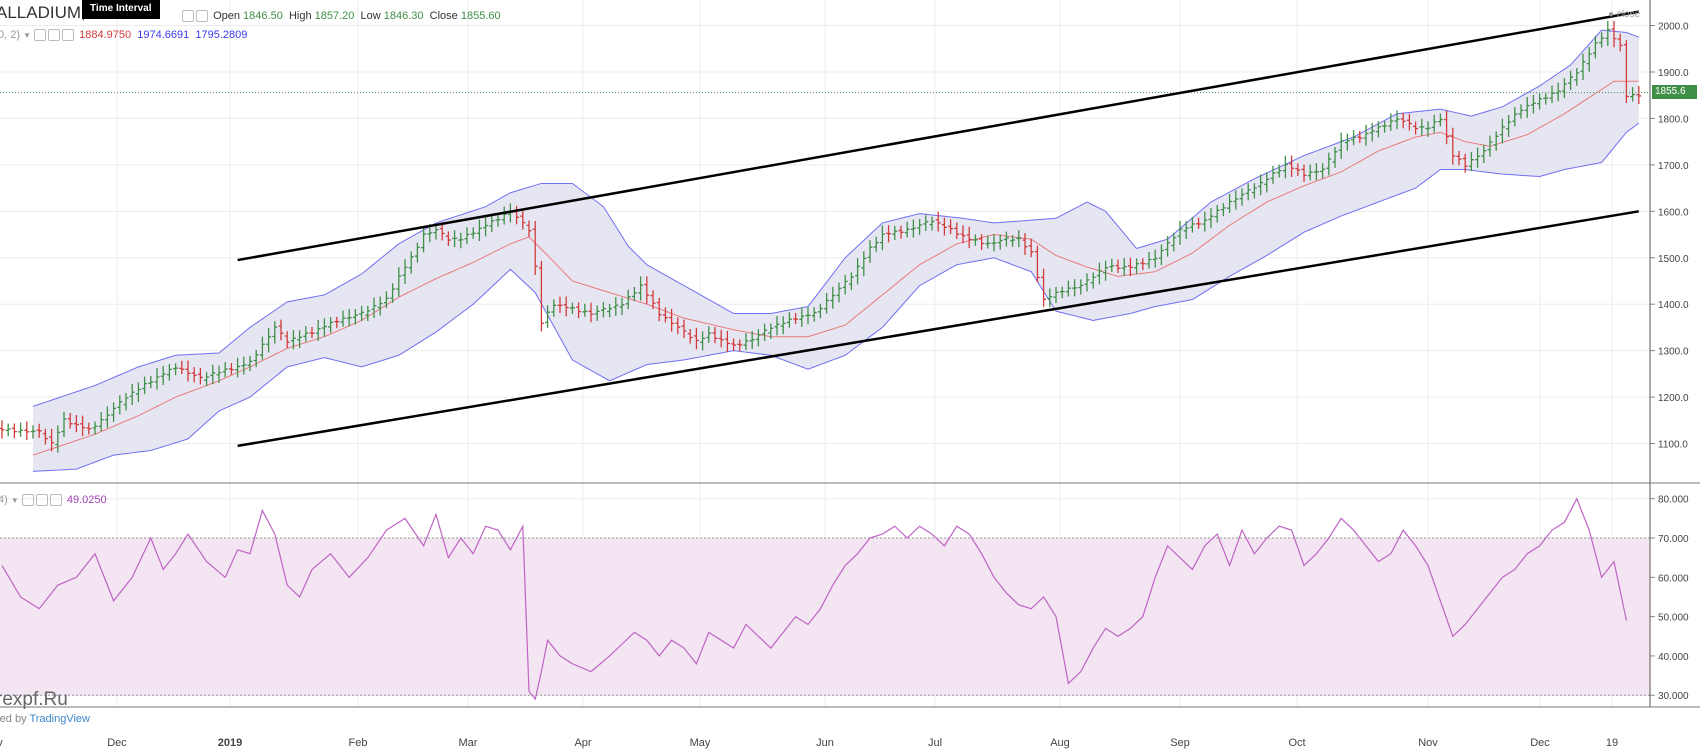  What do you see at coordinates (163, 35) in the screenshot?
I see `bb-middle-value: 1974.6691` at bounding box center [163, 35].